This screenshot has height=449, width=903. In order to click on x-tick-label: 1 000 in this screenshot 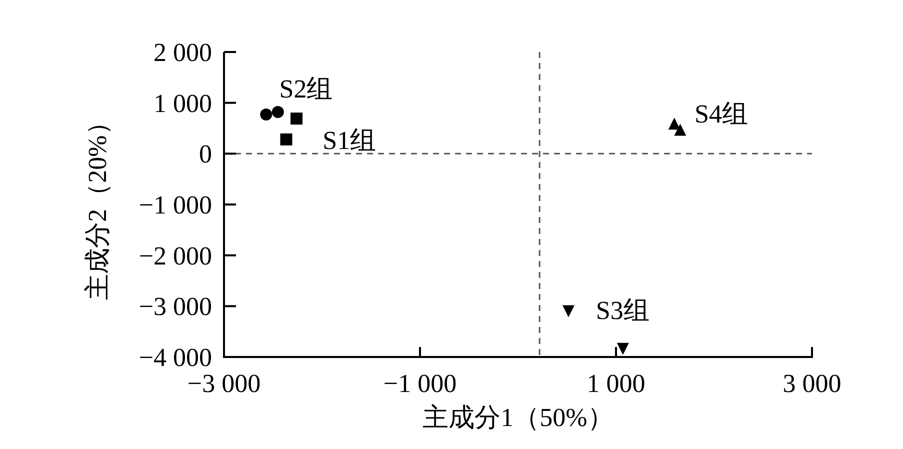, I will do `click(616, 383)`.